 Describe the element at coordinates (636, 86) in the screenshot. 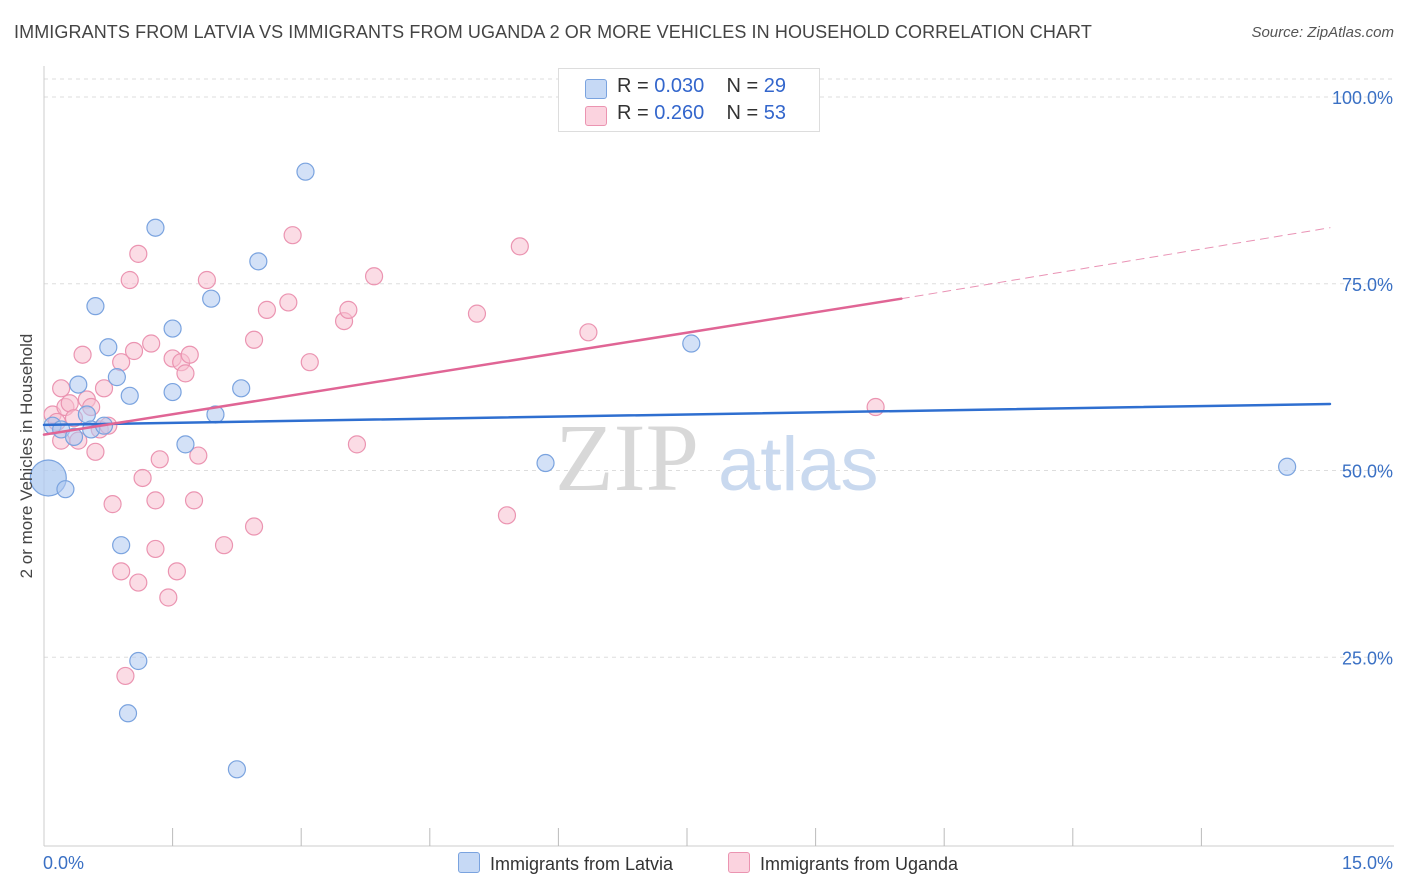

I see `legend-latvia-r-label: R =` at that location.